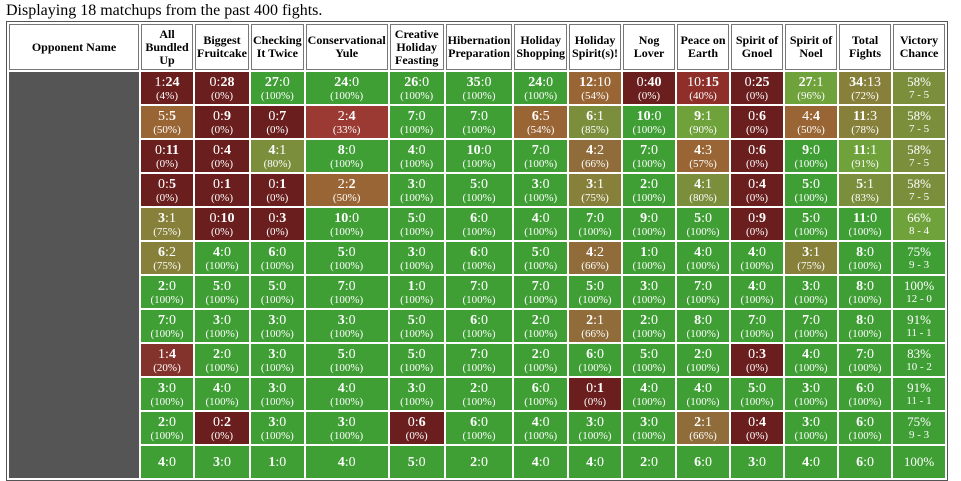 Image resolution: width=961 pixels, height=481 pixels. I want to click on matchup-score: 7:0, so click(649, 150).